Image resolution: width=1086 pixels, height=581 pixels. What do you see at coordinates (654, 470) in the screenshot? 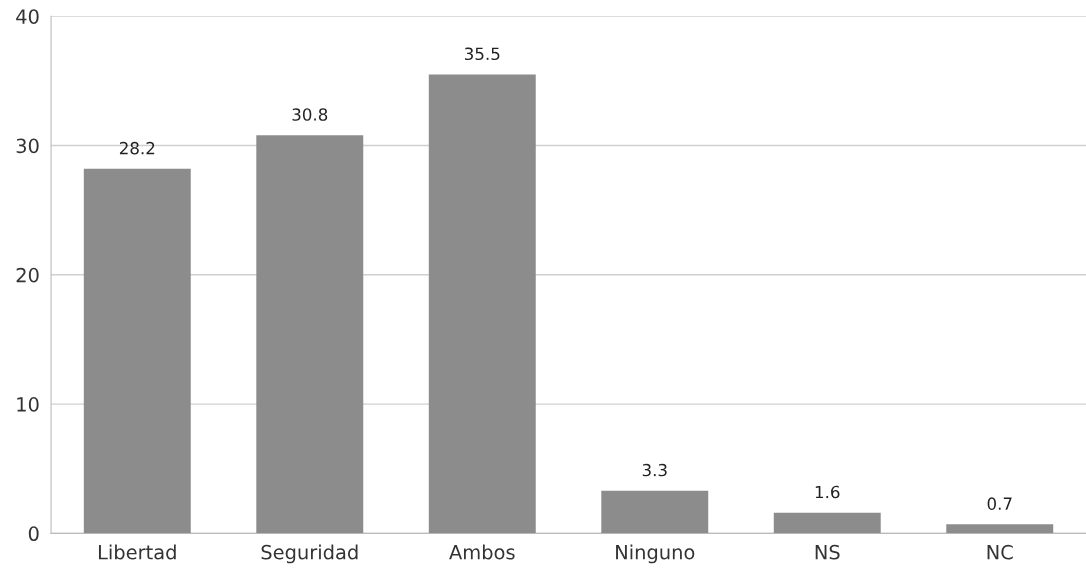
I see `data-label: 3.3` at bounding box center [654, 470].